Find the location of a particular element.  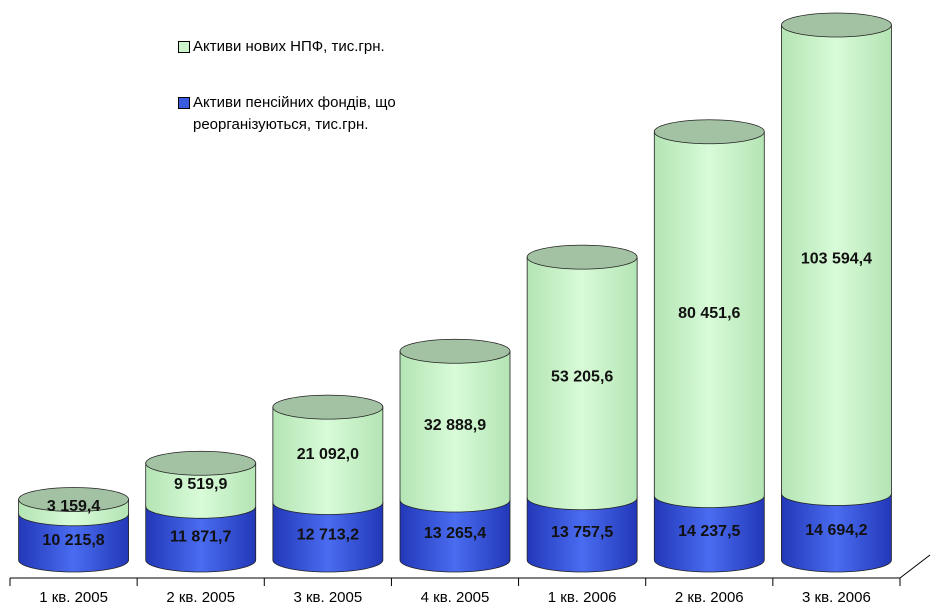

data-label: 103 594,4 is located at coordinates (836, 258).